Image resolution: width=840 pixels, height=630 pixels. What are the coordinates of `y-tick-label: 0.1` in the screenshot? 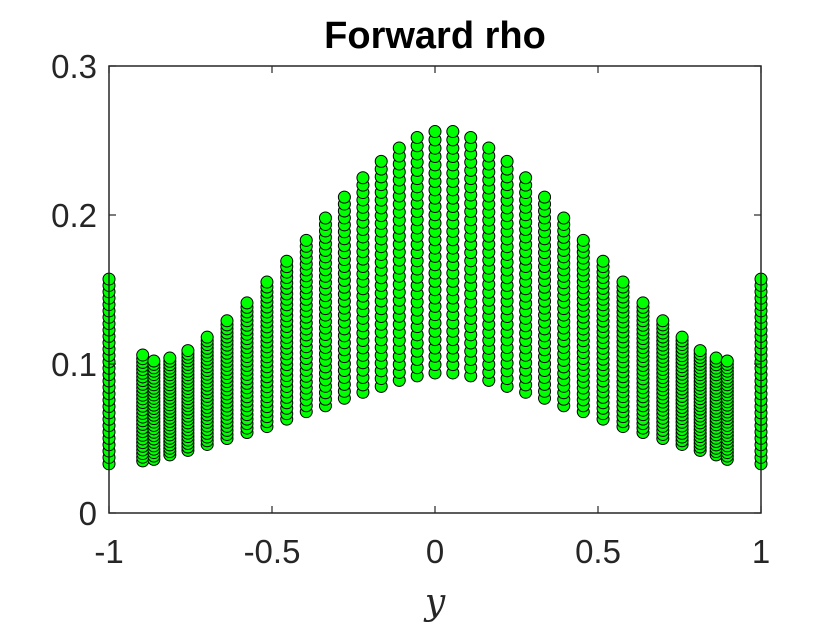 It's located at (74, 364).